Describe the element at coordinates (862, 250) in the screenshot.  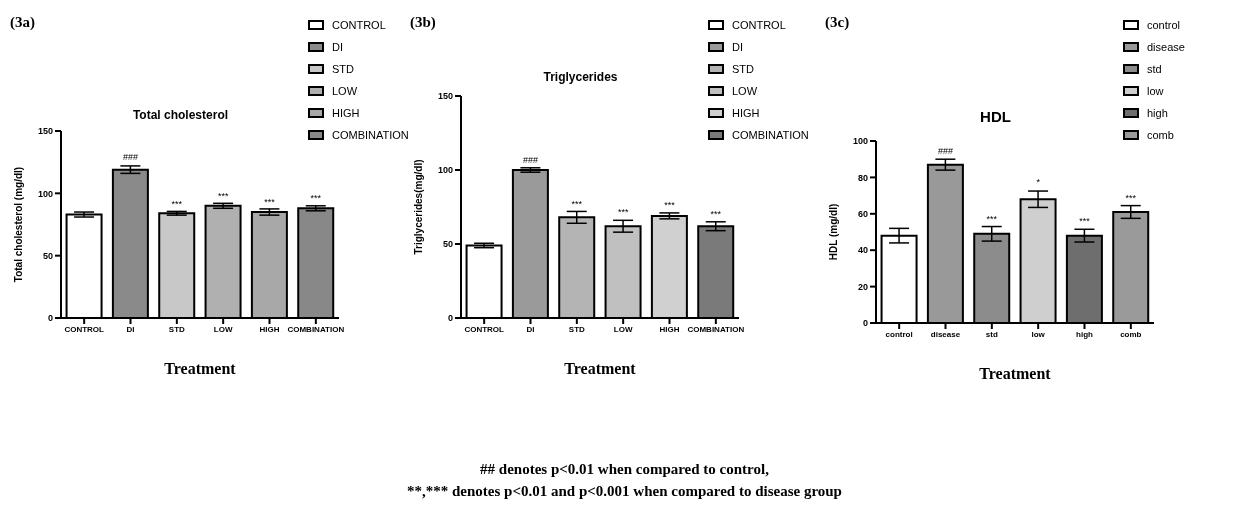
I see `y-tick-label: 40` at that location.